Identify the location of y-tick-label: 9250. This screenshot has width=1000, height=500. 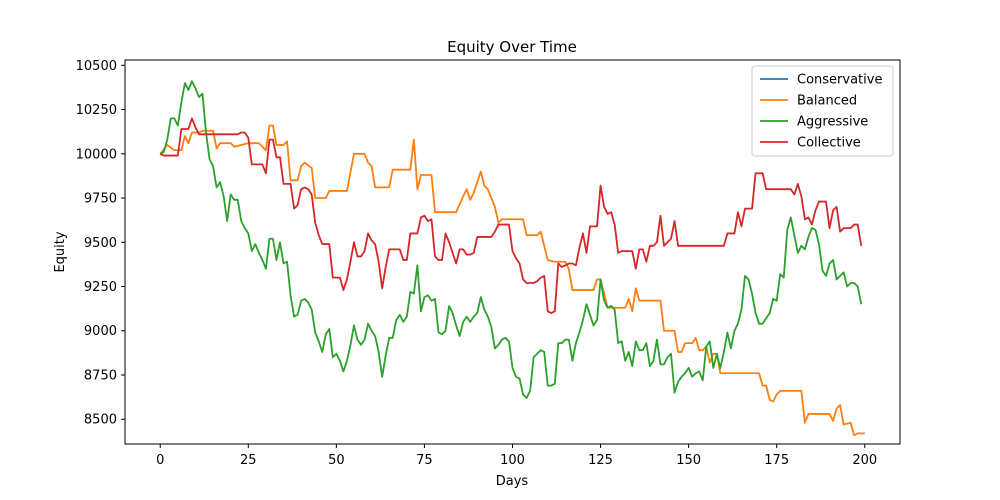
(100, 287).